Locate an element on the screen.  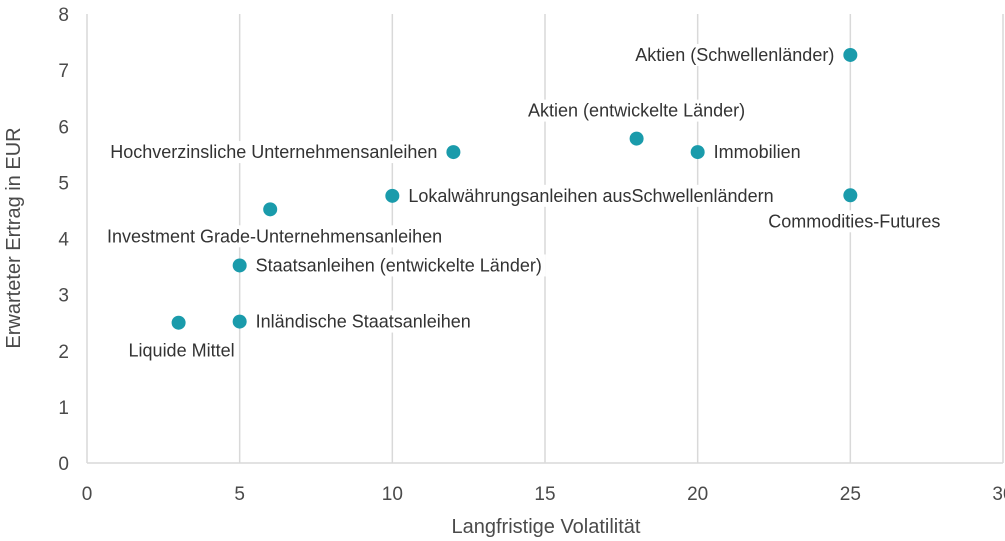
point-label: Hochverzinsliche Unternehmensanleihen is located at coordinates (273, 152).